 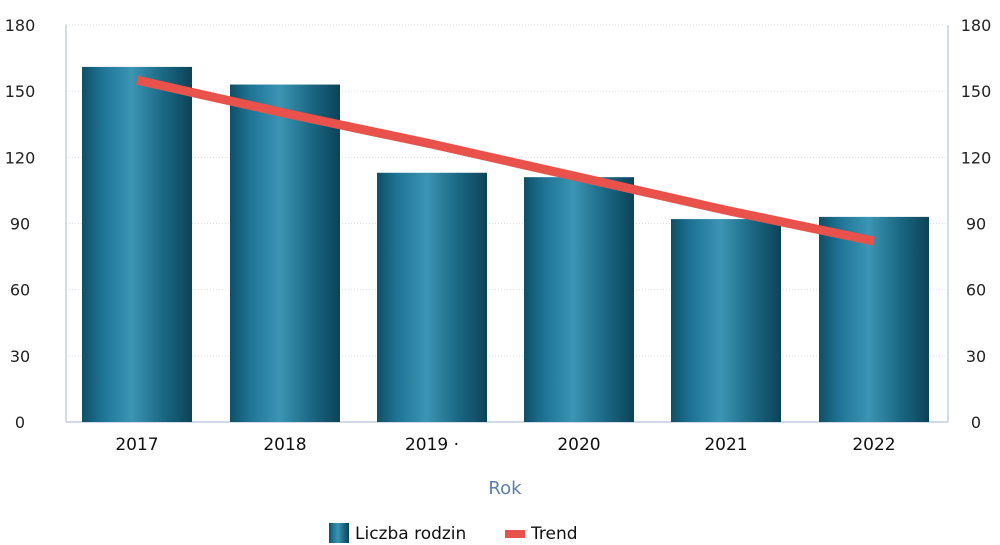 I want to click on y-tick-label-right: 180, so click(x=976, y=25).